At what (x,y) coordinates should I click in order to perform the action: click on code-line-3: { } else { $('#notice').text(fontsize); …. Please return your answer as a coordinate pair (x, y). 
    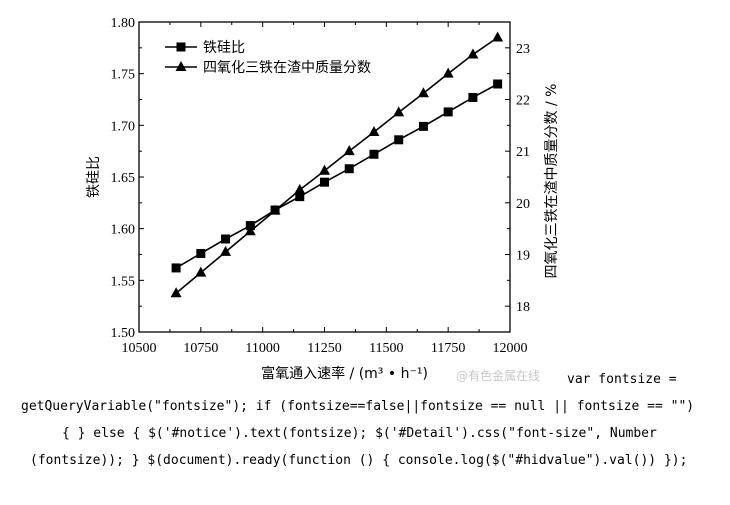
    Looking at the image, I should click on (359, 433).